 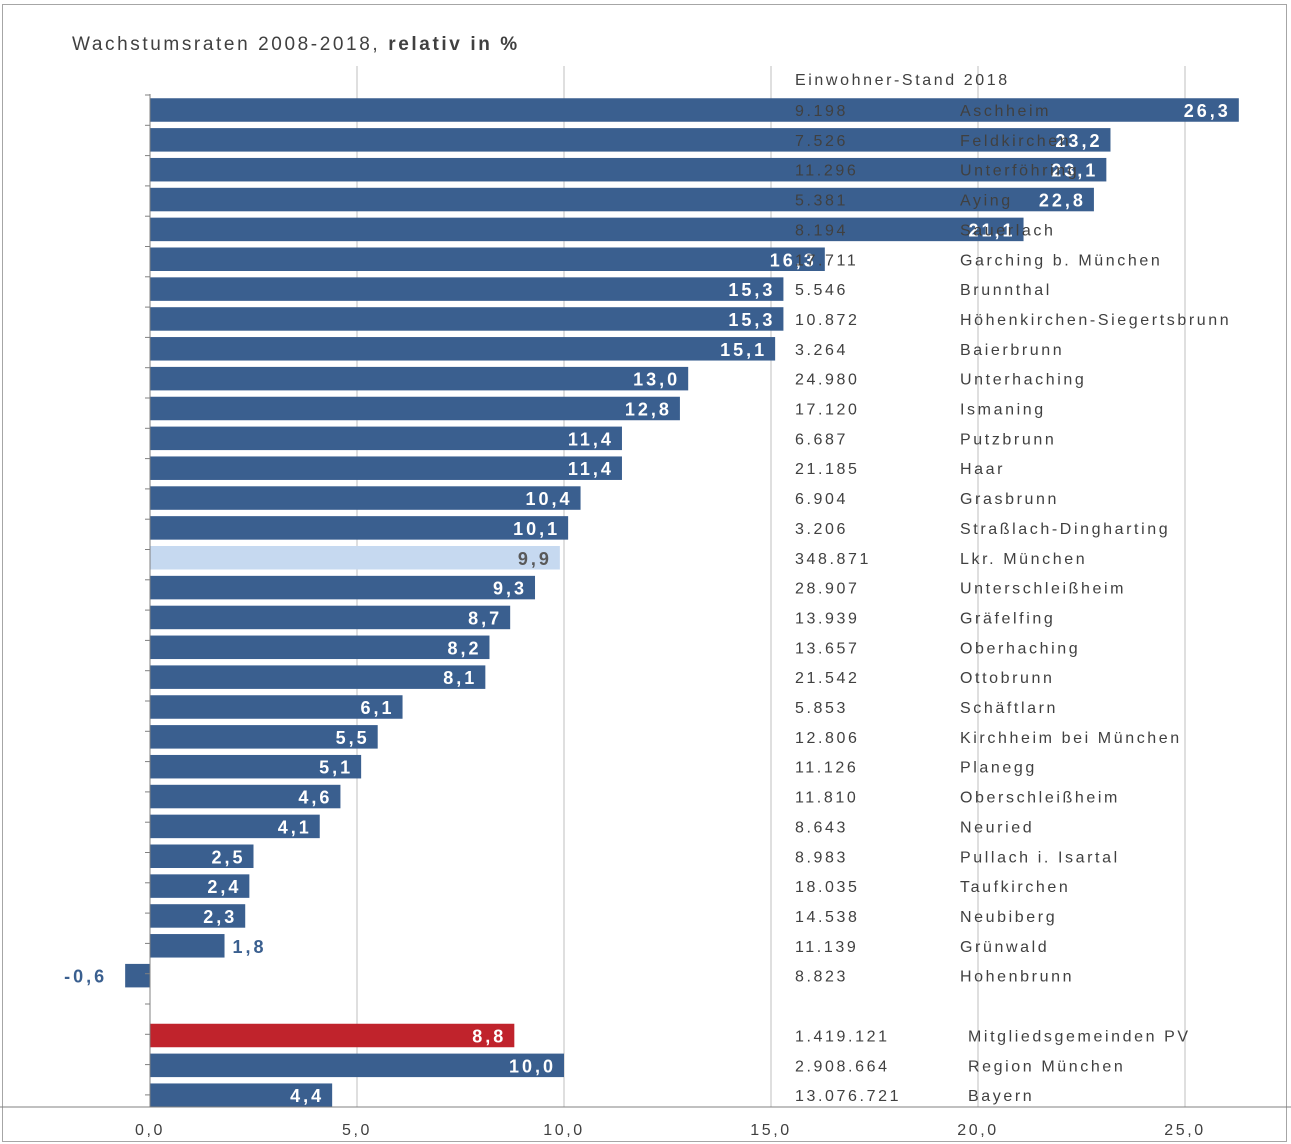 I want to click on municipality-name: Grünwald, so click(x=1004, y=947).